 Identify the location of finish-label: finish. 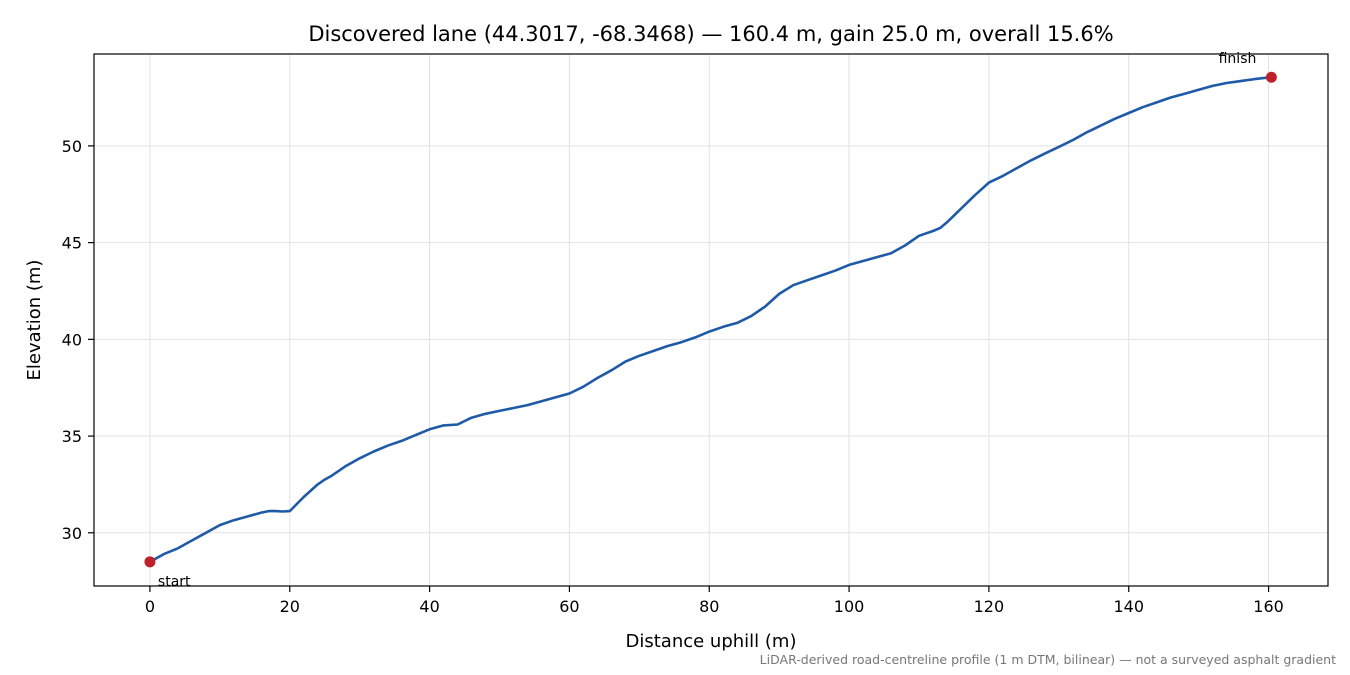
(1238, 59).